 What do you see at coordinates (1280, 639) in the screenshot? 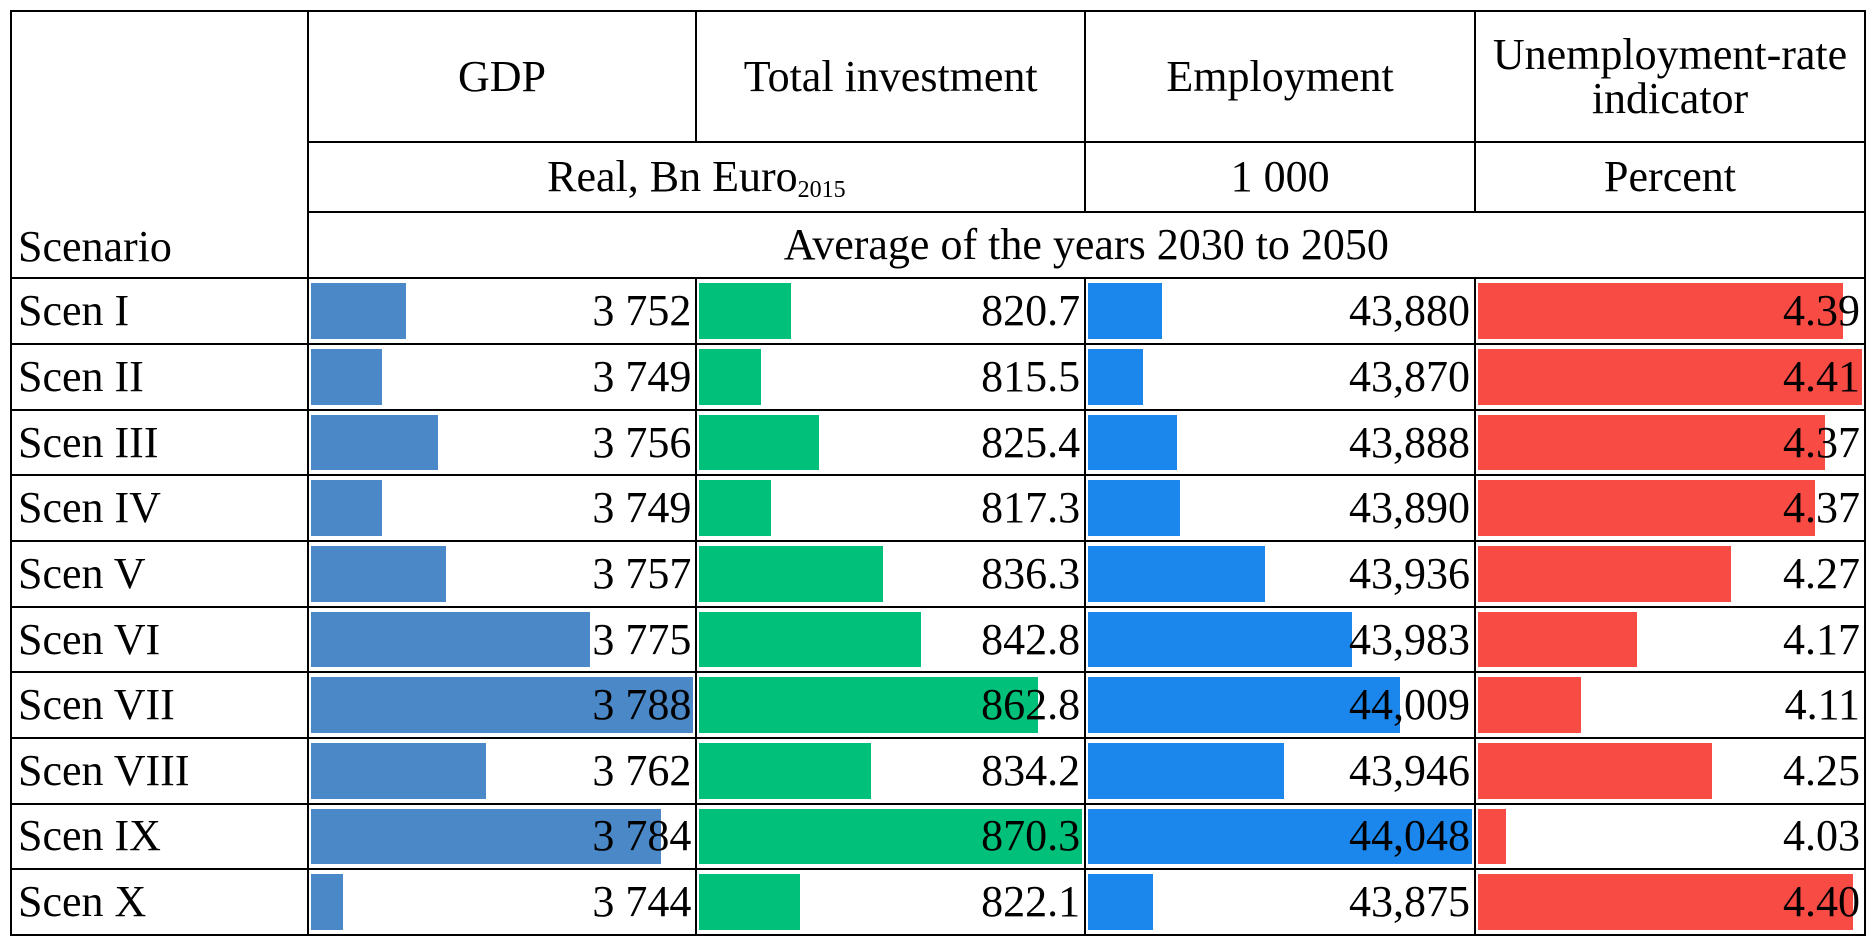
I see `employment-cell: 43,983` at bounding box center [1280, 639].